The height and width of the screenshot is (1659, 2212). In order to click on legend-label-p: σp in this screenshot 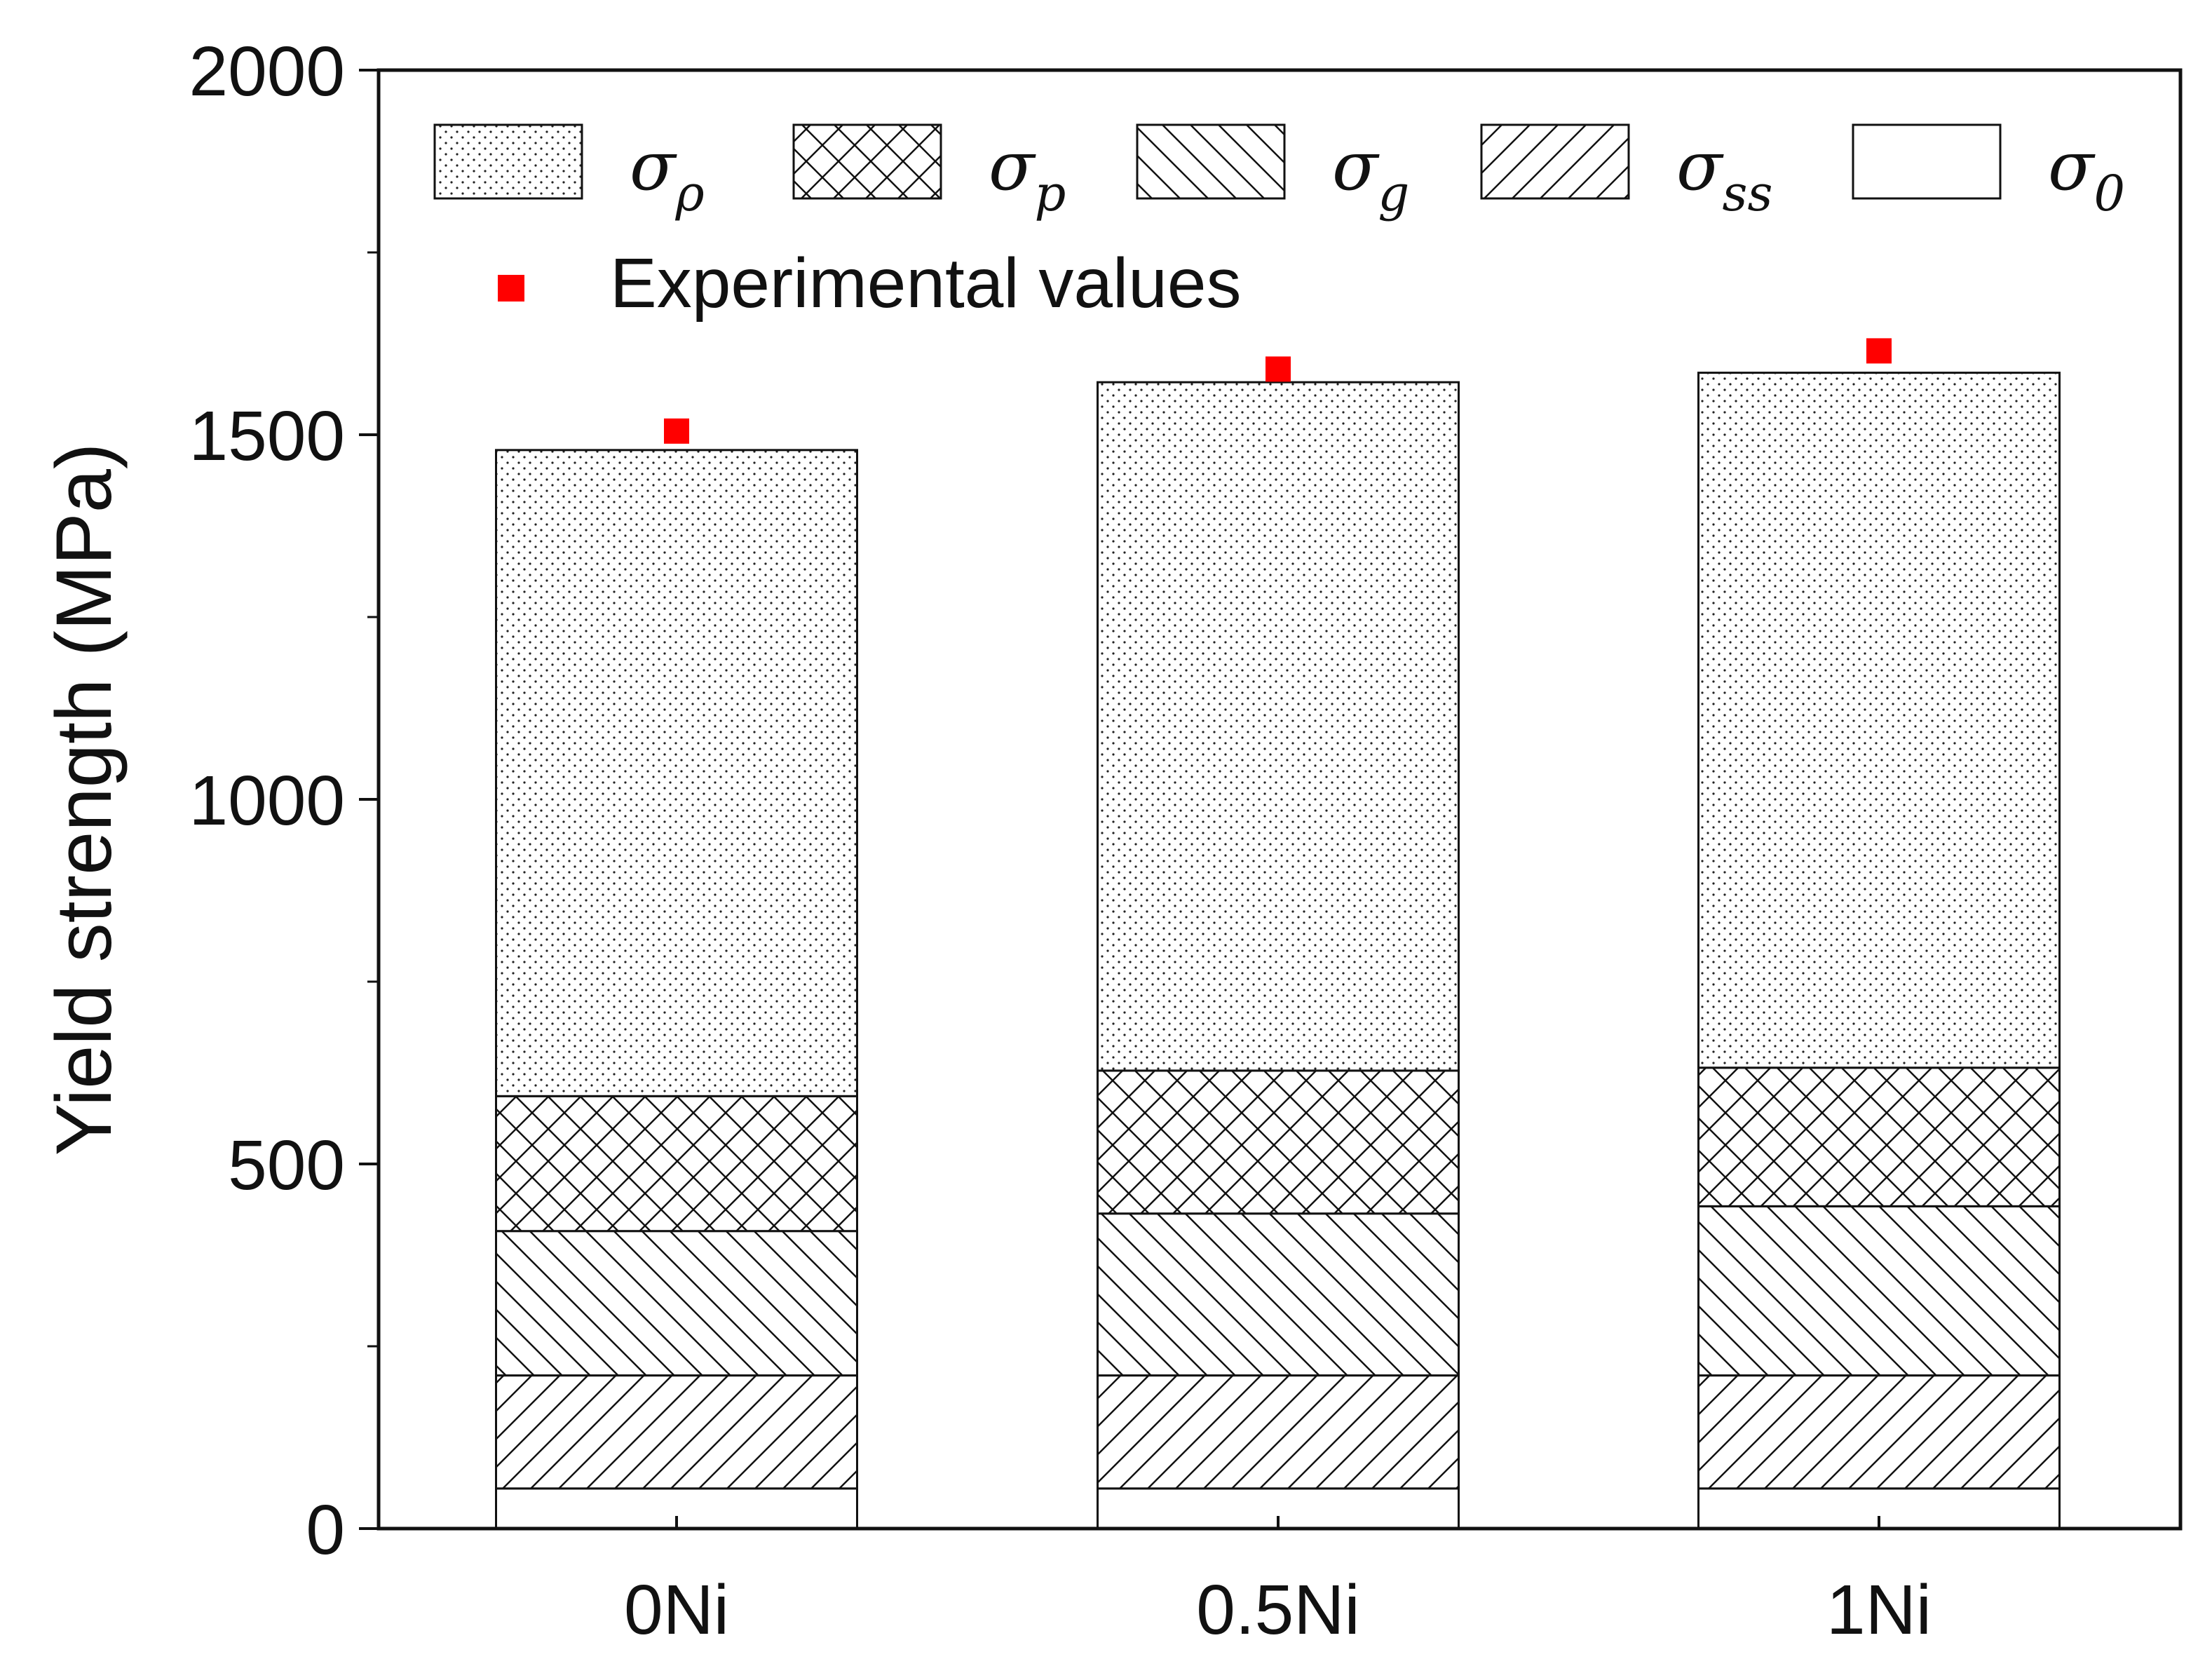, I will do `click(1027, 174)`.